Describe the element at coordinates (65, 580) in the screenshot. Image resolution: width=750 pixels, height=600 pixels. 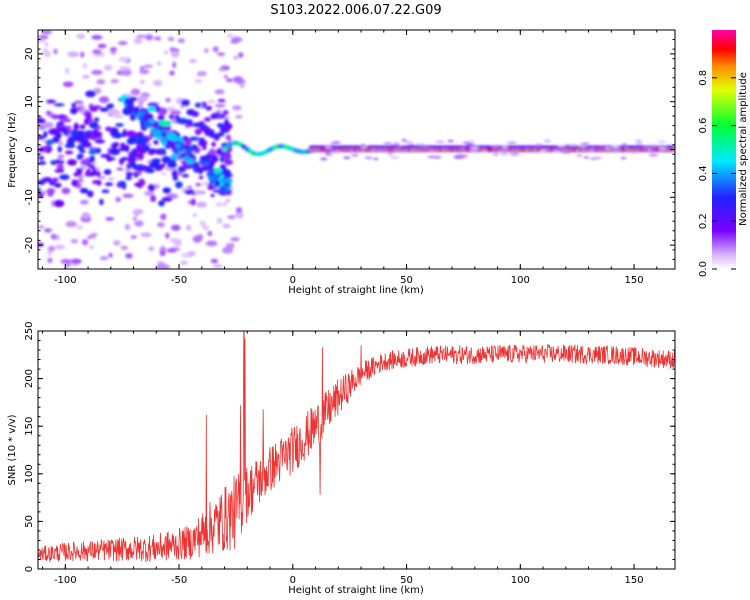
I see `snr-x-tick-label: -100` at that location.